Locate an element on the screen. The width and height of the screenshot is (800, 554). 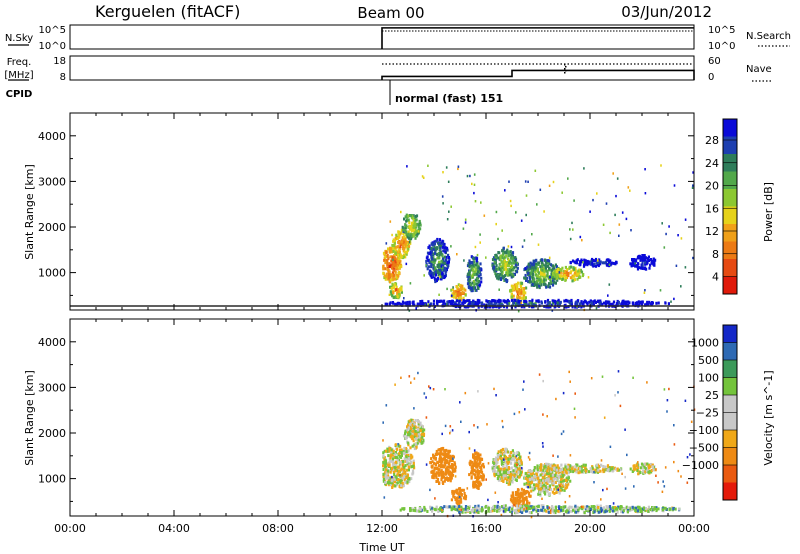
nave-label: Nave is located at coordinates (759, 69).